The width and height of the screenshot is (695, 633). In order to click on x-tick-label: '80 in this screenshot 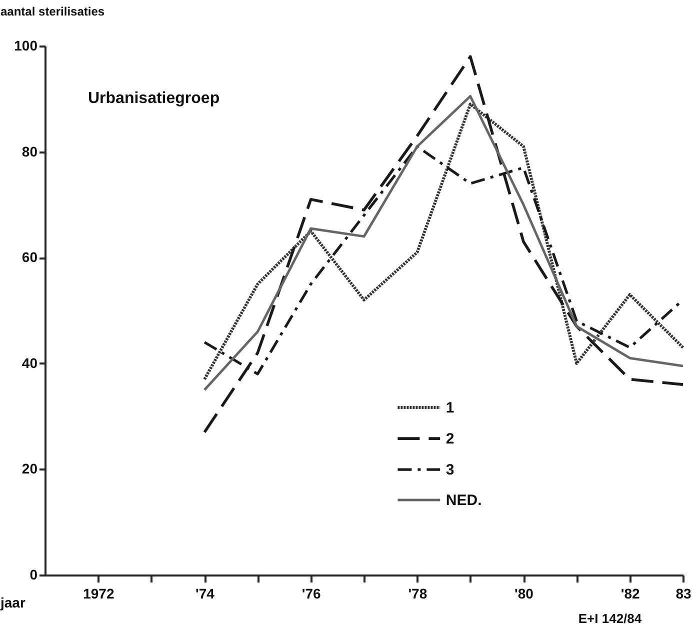, I will do `click(524, 594)`.